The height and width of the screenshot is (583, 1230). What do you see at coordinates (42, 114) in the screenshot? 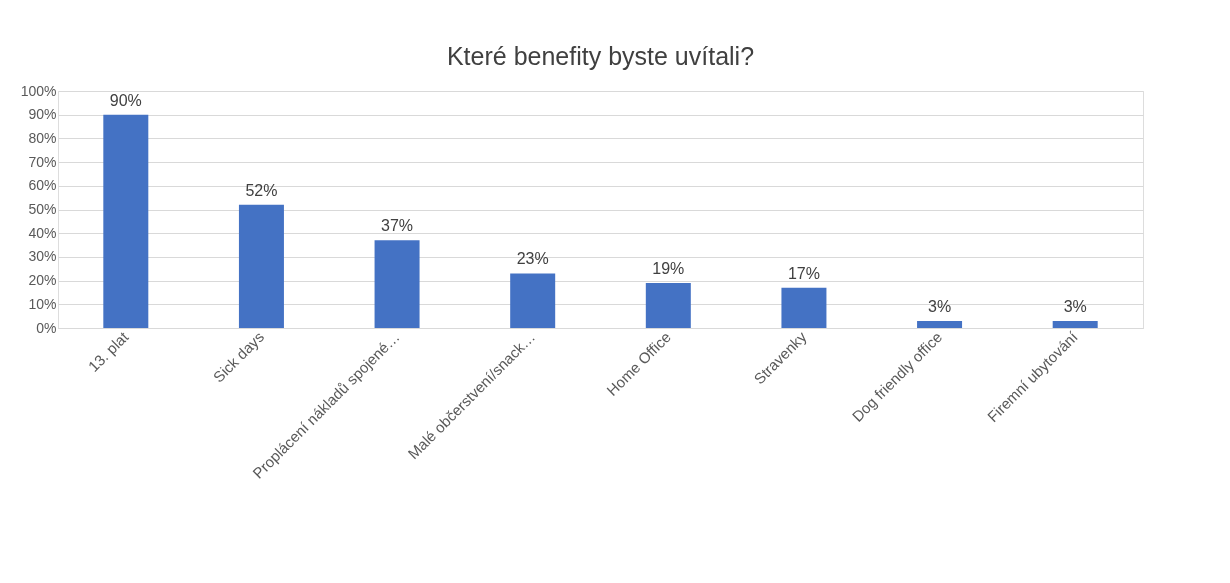
I see `y-tick-label: 90%` at bounding box center [42, 114].